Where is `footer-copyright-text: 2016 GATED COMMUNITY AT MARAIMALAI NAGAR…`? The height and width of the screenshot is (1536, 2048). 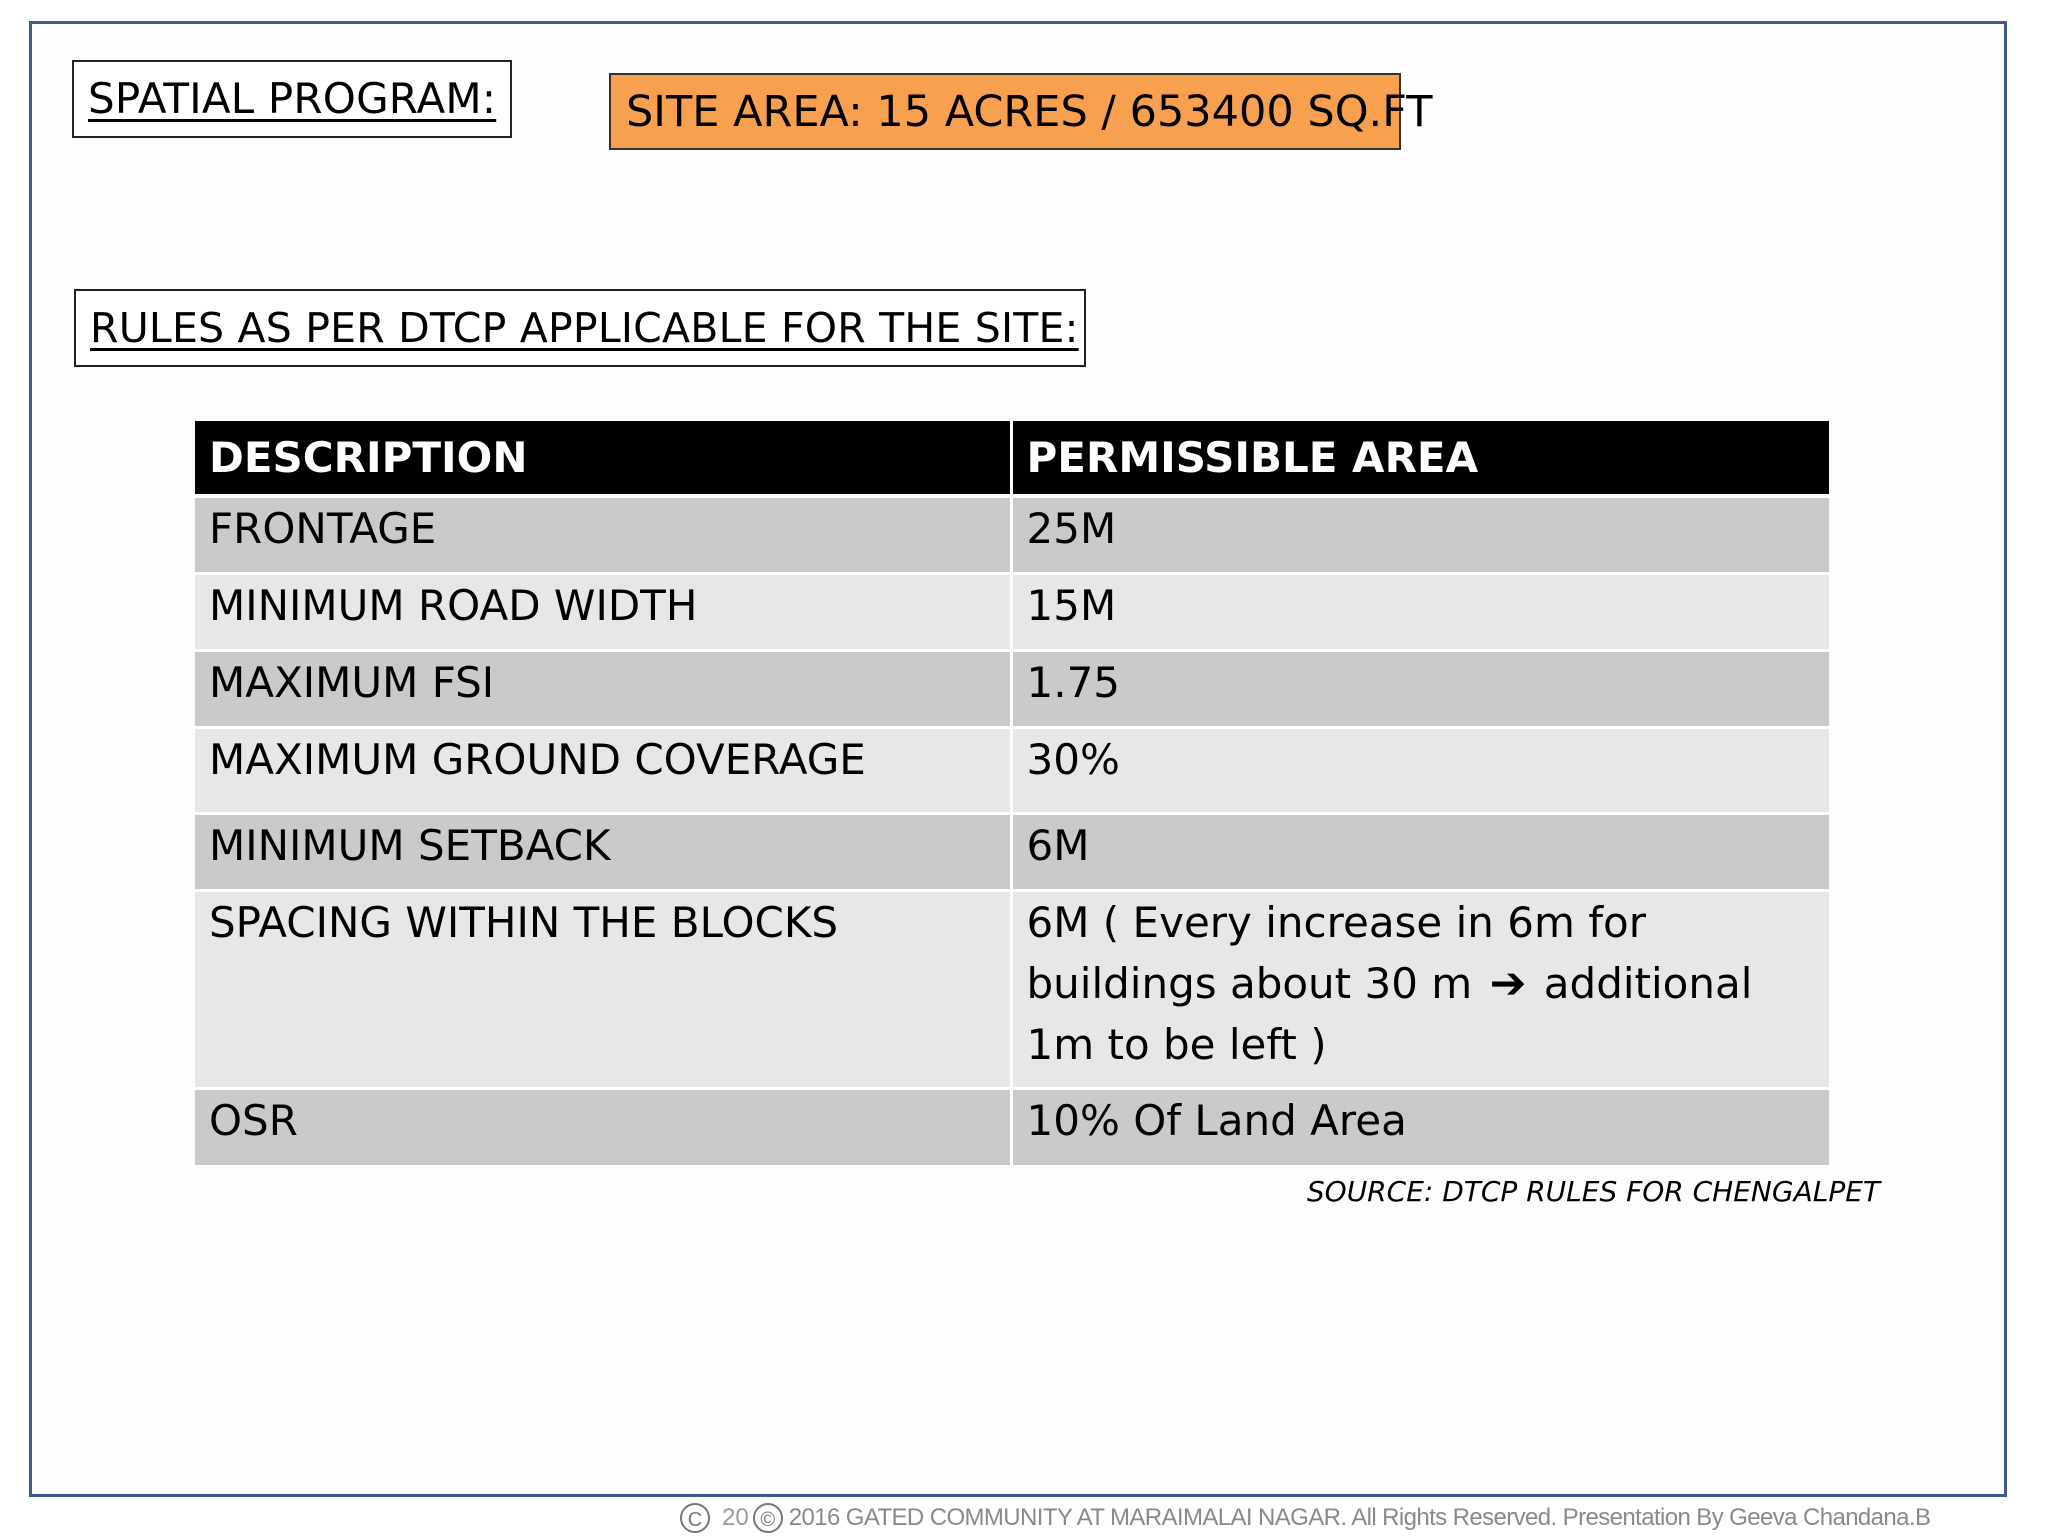 footer-copyright-text: 2016 GATED COMMUNITY AT MARAIMALAI NAGAR… is located at coordinates (1359, 1517).